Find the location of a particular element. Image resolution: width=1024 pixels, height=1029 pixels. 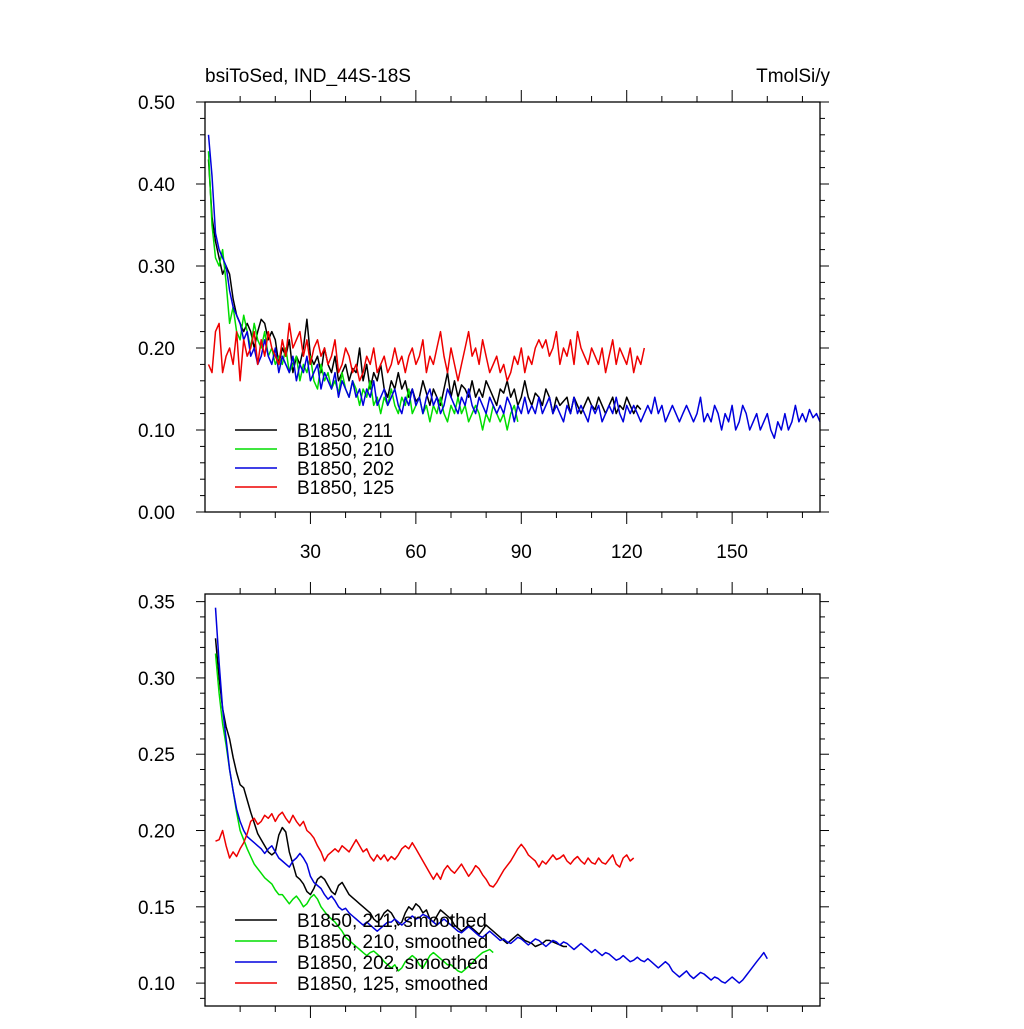

top-chart-units: TmolSi/y is located at coordinates (793, 76).